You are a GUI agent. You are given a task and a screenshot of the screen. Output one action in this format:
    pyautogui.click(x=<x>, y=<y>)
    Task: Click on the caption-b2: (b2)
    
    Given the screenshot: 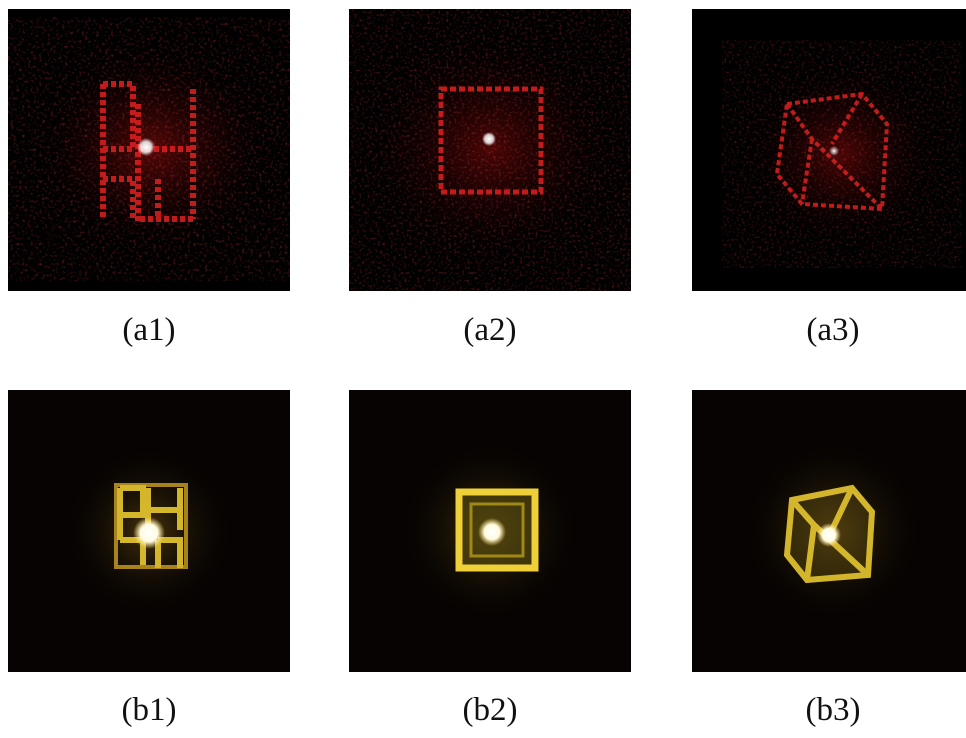 What is the action you would take?
    pyautogui.click(x=490, y=710)
    